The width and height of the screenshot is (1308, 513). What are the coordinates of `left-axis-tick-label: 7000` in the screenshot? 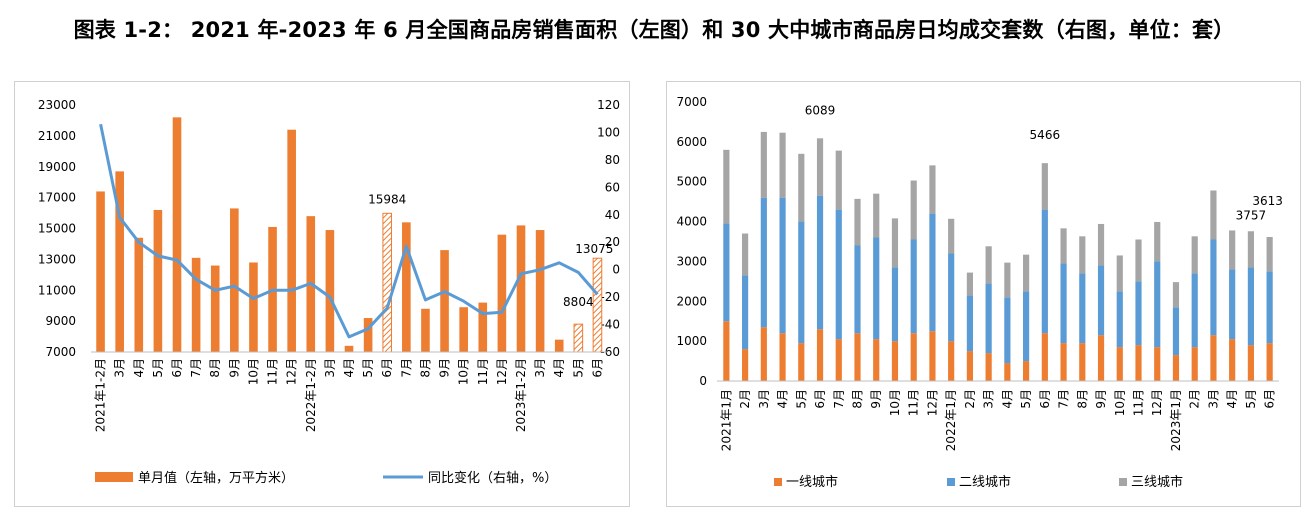 It's located at (60, 352).